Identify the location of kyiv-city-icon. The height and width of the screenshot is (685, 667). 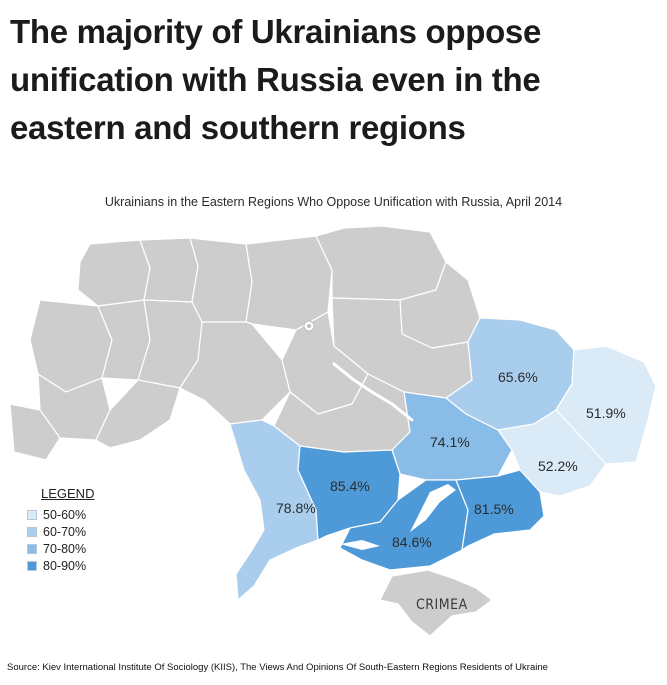
(309, 326).